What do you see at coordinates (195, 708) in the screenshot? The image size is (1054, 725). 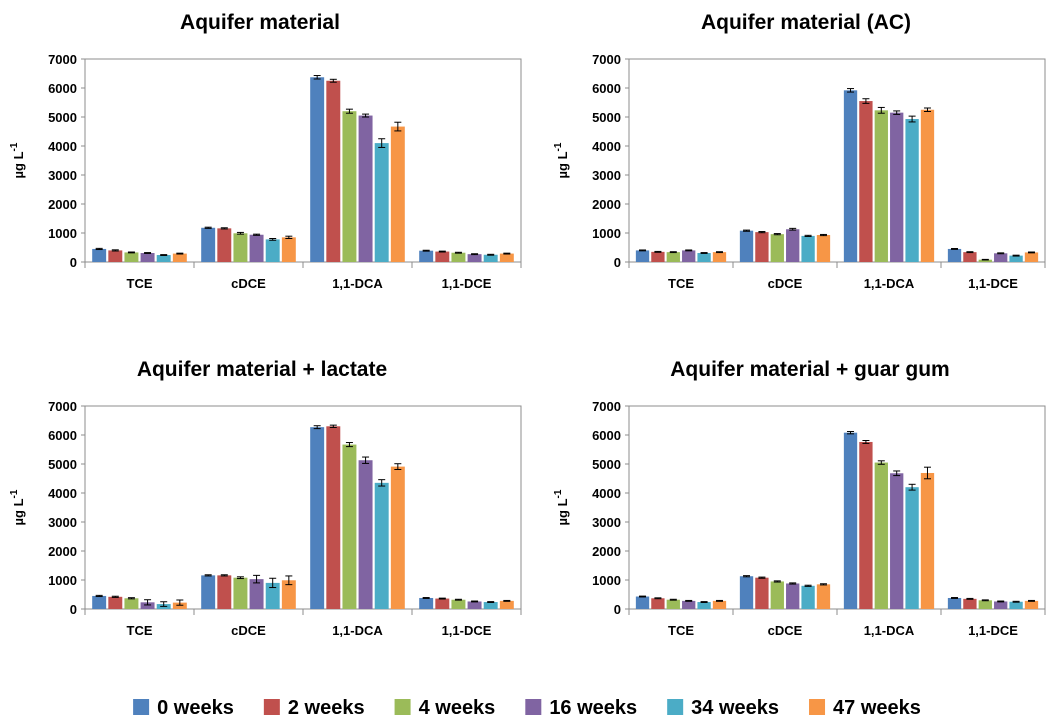 I see `legend-label: 0 weeks` at bounding box center [195, 708].